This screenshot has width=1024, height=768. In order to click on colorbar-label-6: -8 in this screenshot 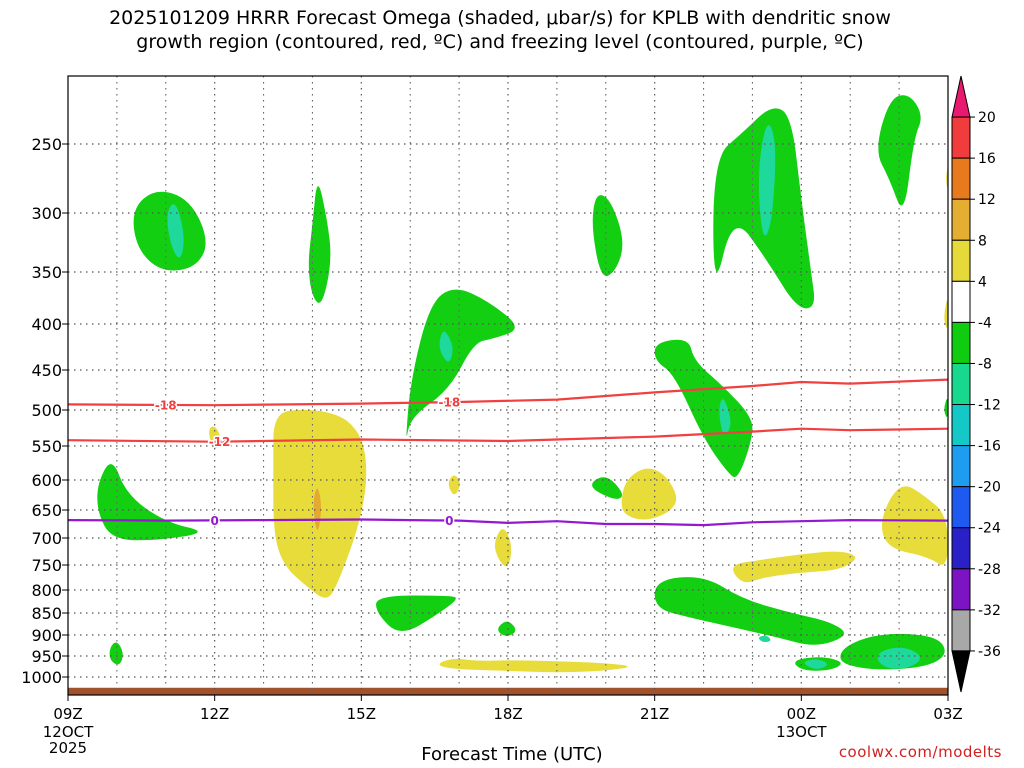, I will do `click(985, 364)`.